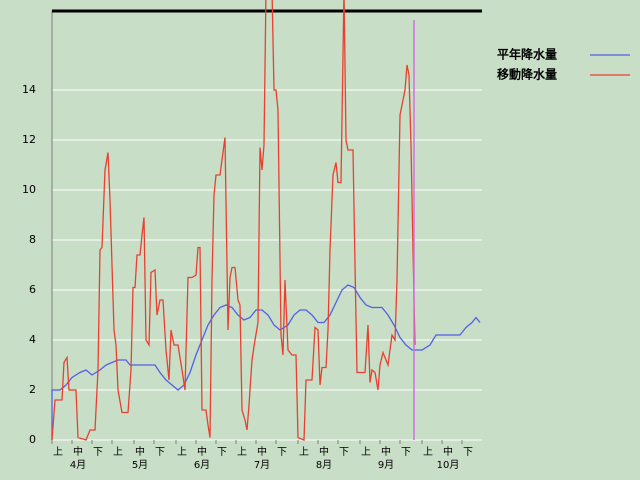  Describe the element at coordinates (29, 189) in the screenshot. I see `y-tick-label: 10` at that location.